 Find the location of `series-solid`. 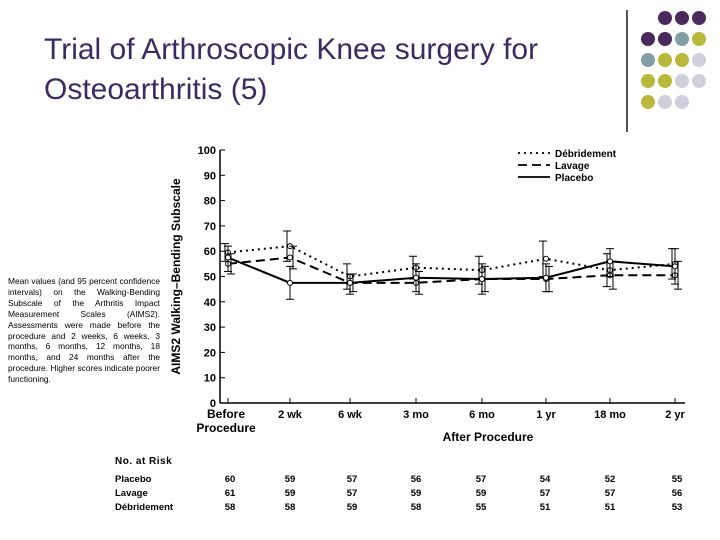

series-solid is located at coordinates (451, 272).